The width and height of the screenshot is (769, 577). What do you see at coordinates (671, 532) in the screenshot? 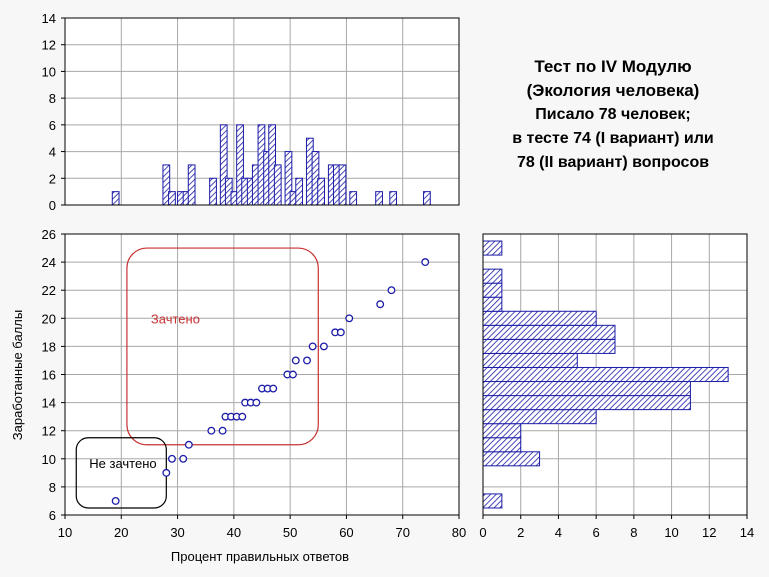
I see `right-hist-xtick-label: 10` at bounding box center [671, 532].